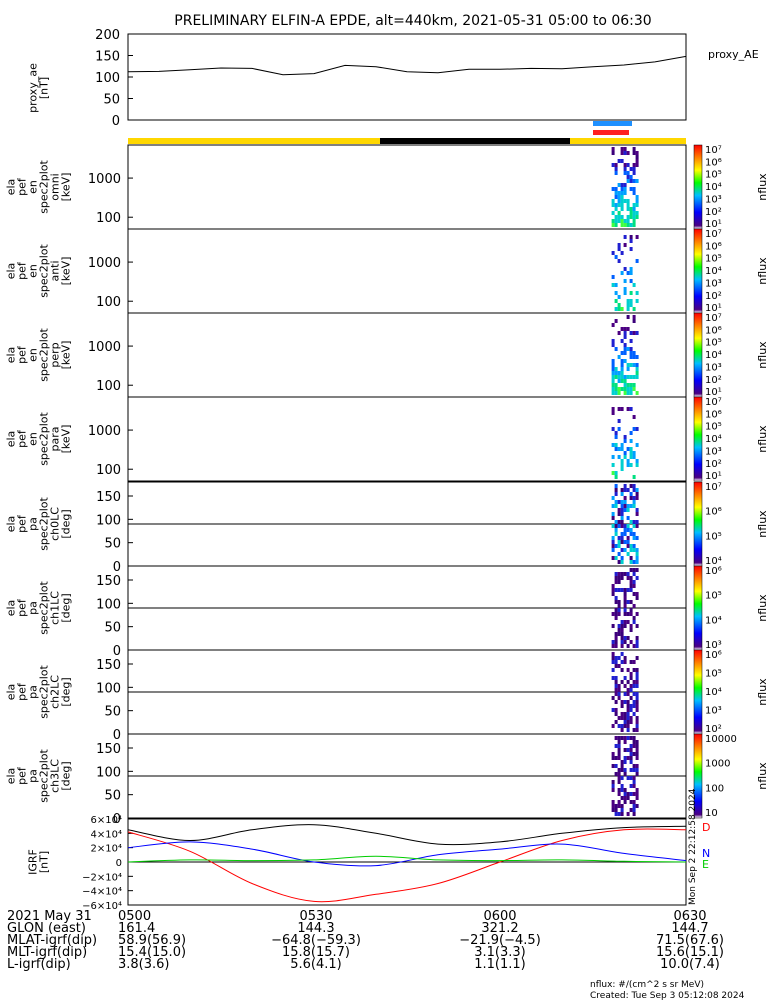 This screenshot has width=775, height=1000. I want to click on colorbar-tick-label: 10⁵, so click(713, 596).